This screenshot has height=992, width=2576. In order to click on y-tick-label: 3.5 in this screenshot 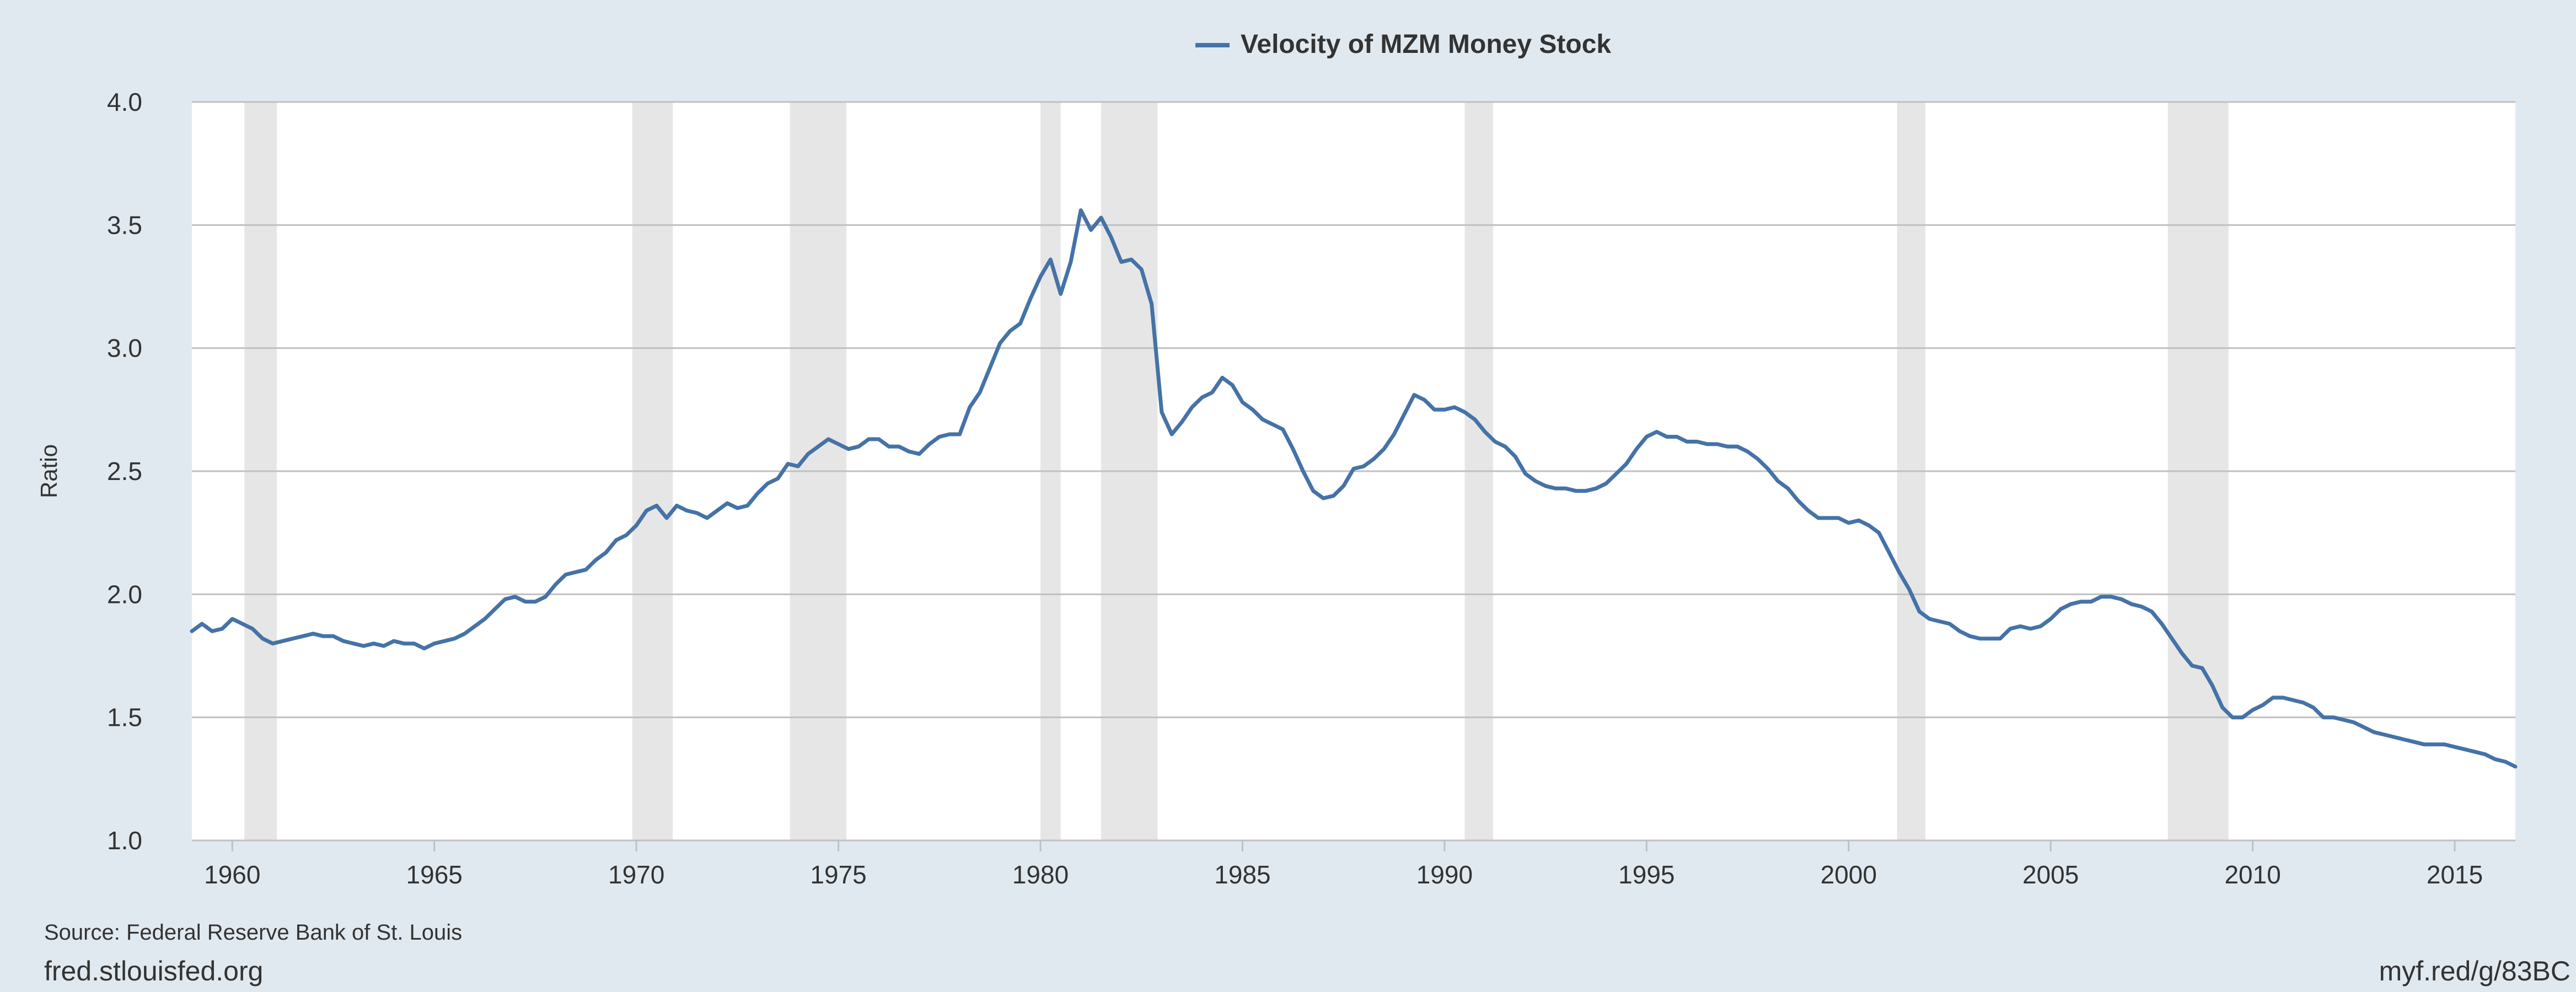, I will do `click(124, 225)`.